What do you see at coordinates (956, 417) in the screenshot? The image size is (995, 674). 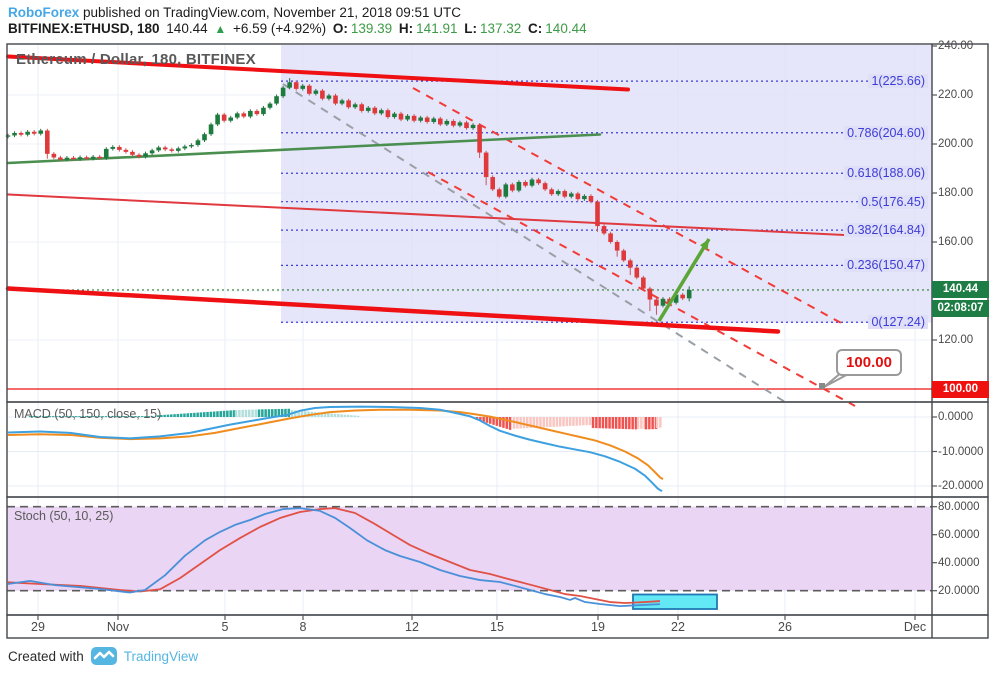 I see `macd-scale-label: 0.0000` at bounding box center [956, 417].